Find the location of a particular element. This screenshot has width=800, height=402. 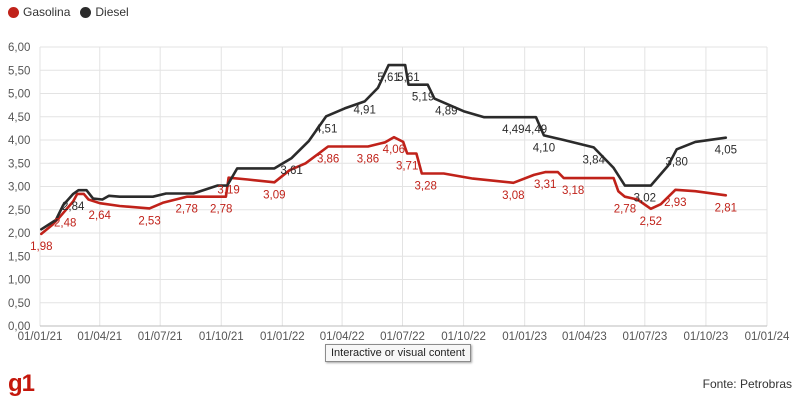

x-tick-label: 01/07/21 is located at coordinates (160, 337).